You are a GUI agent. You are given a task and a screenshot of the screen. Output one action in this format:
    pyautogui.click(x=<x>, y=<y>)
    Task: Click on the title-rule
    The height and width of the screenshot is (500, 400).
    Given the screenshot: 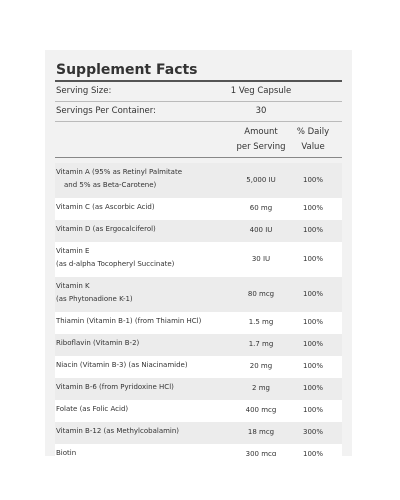 What is the action you would take?
    pyautogui.click(x=198, y=81)
    